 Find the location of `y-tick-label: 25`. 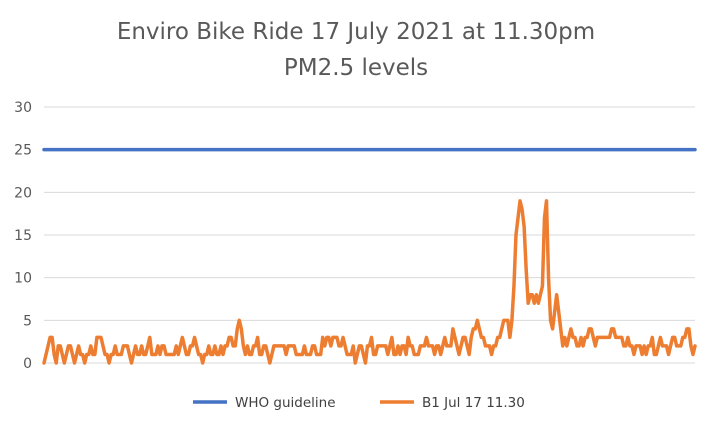

y-tick-label: 25 is located at coordinates (23, 151).